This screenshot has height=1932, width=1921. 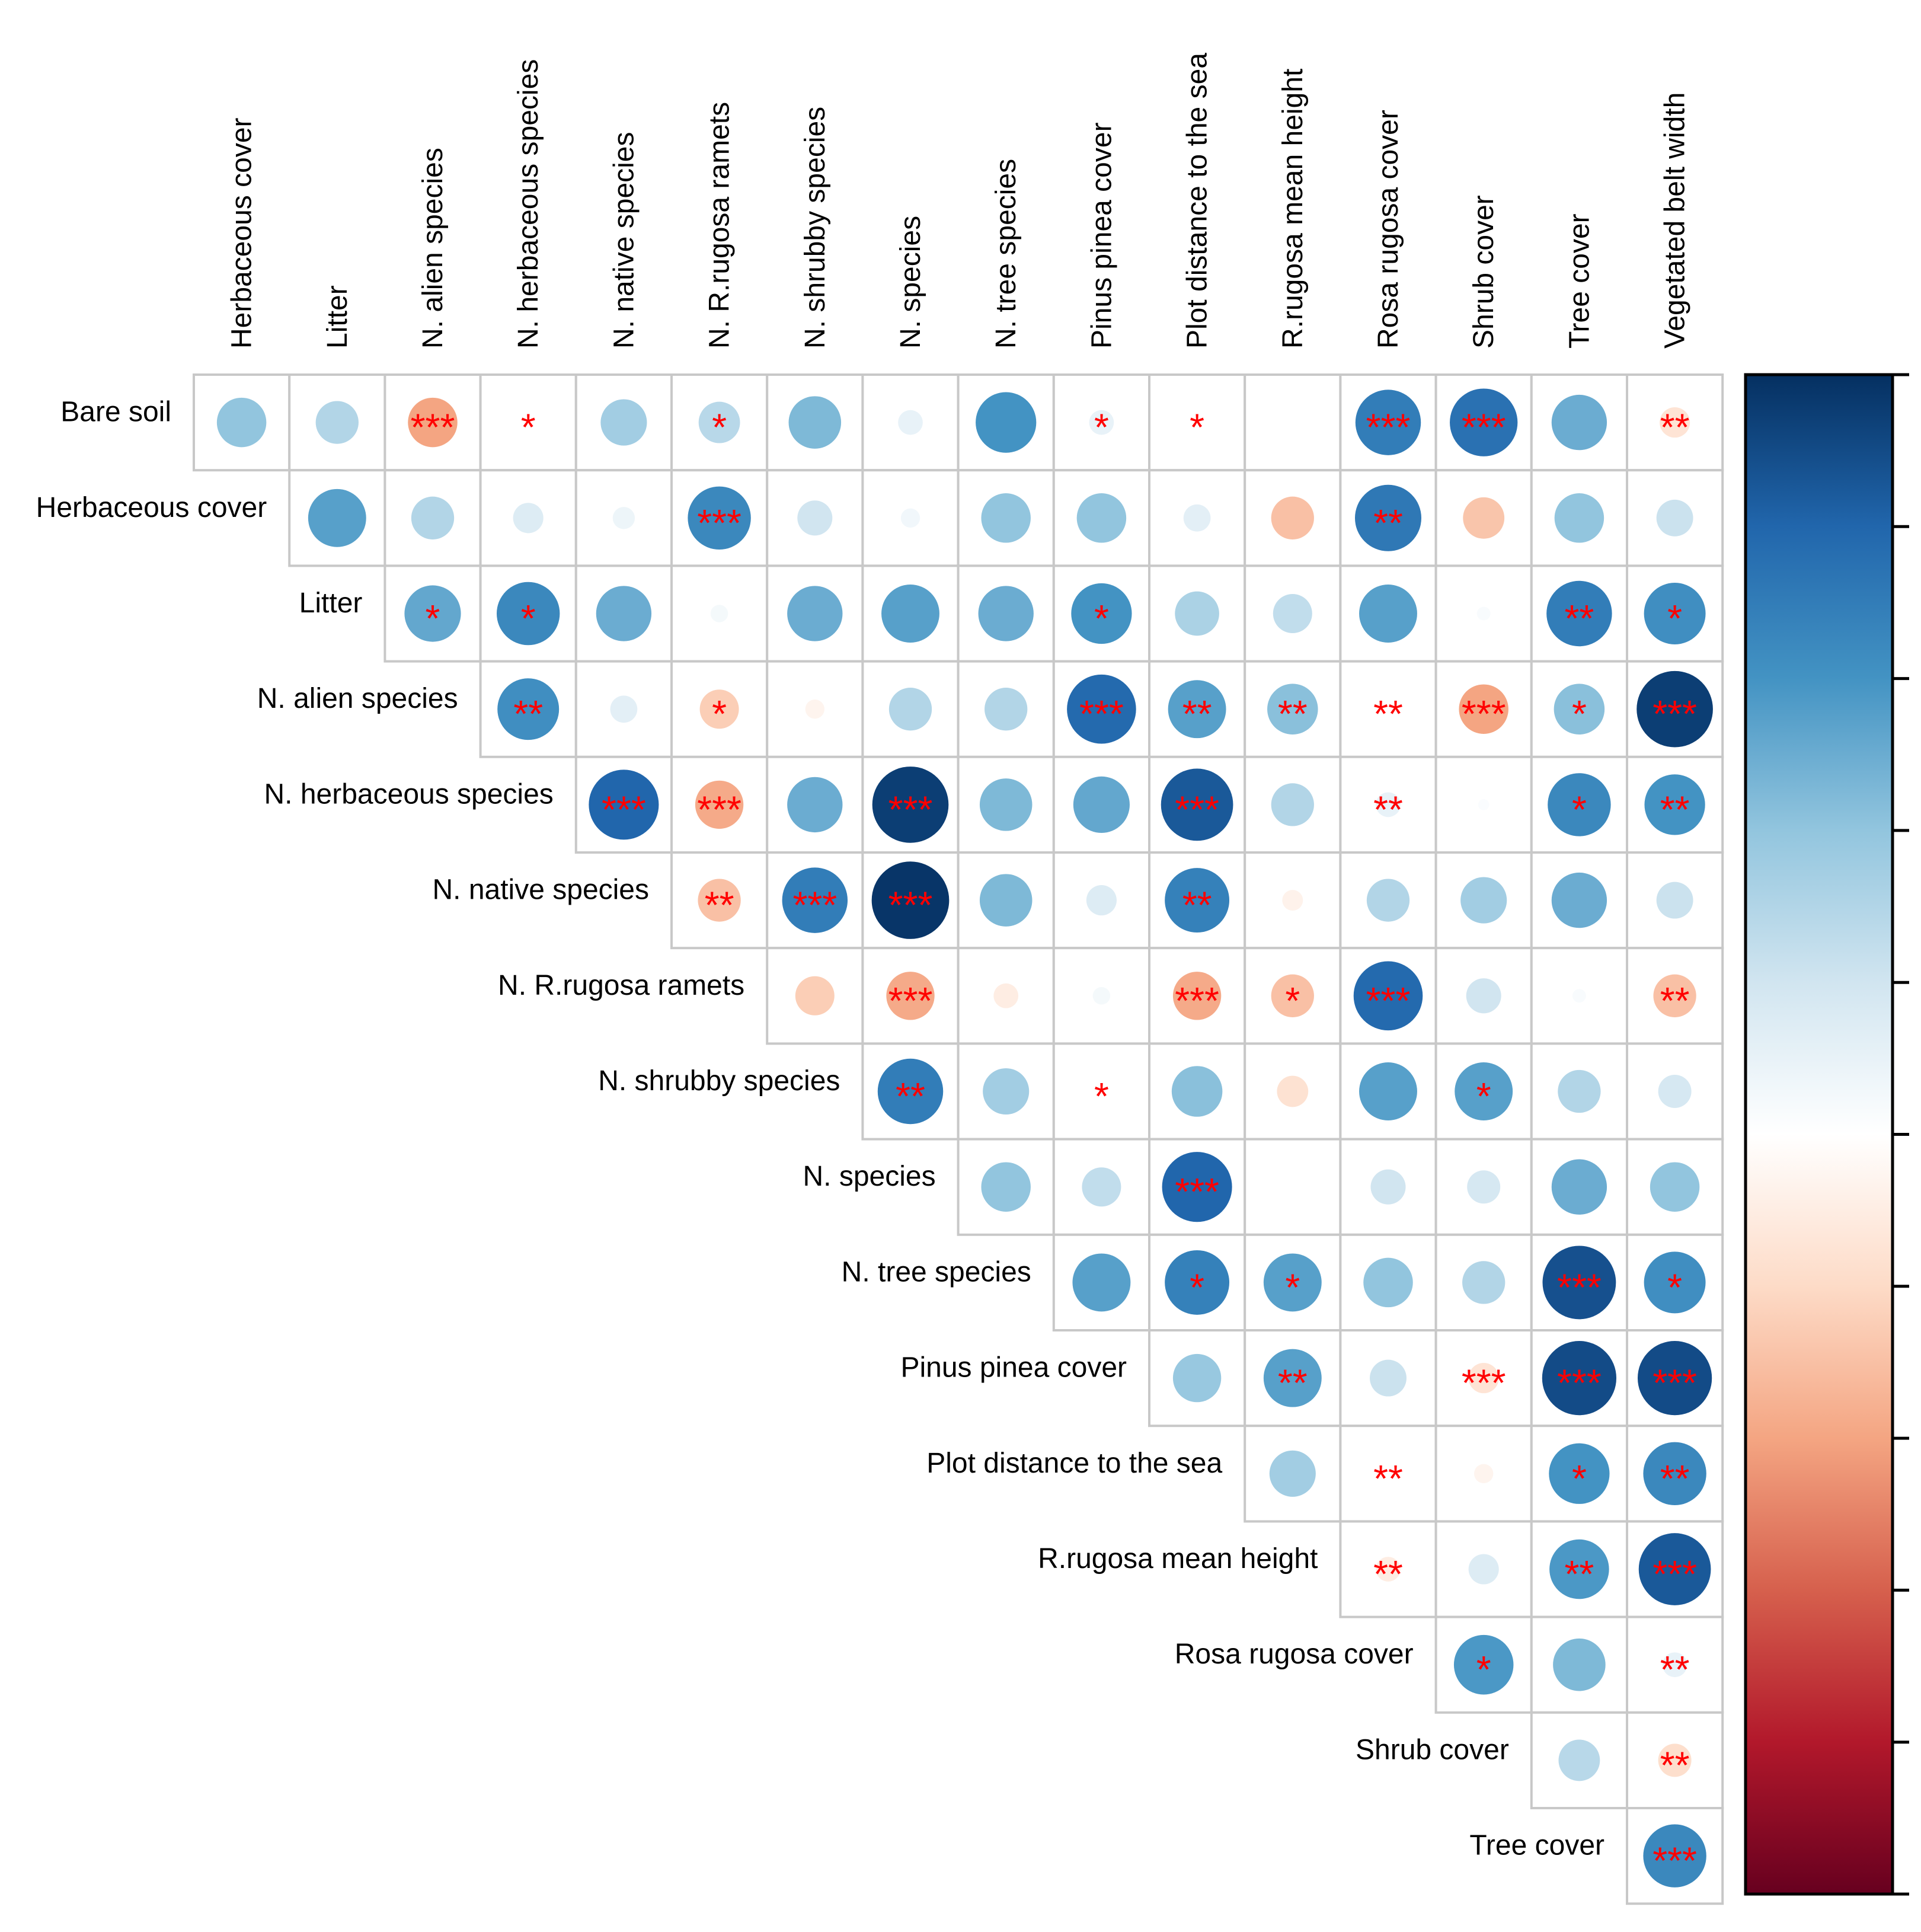 I want to click on column-label: N. shrubby species, so click(x=815, y=228).